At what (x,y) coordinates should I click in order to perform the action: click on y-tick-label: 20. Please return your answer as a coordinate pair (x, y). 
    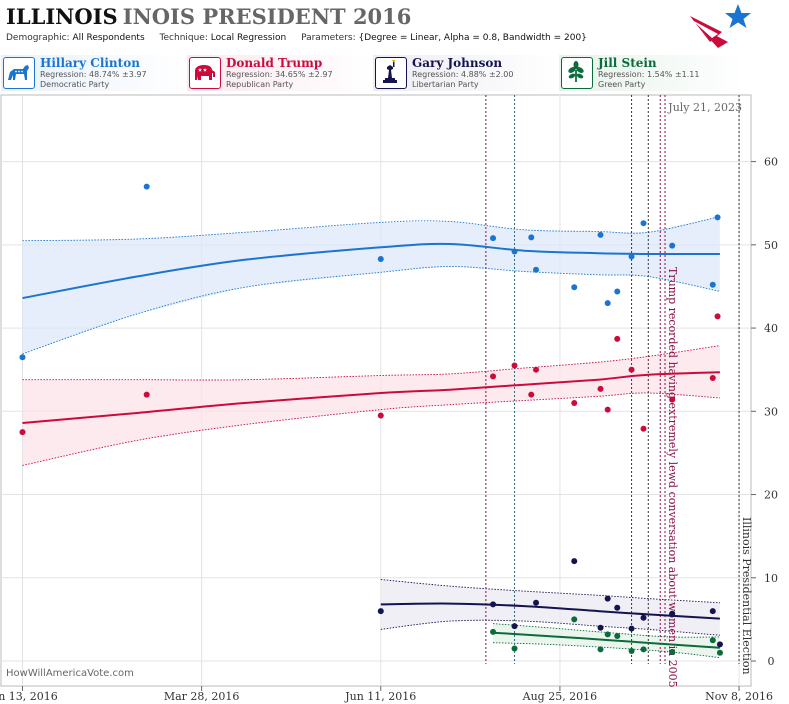
    Looking at the image, I should click on (771, 495).